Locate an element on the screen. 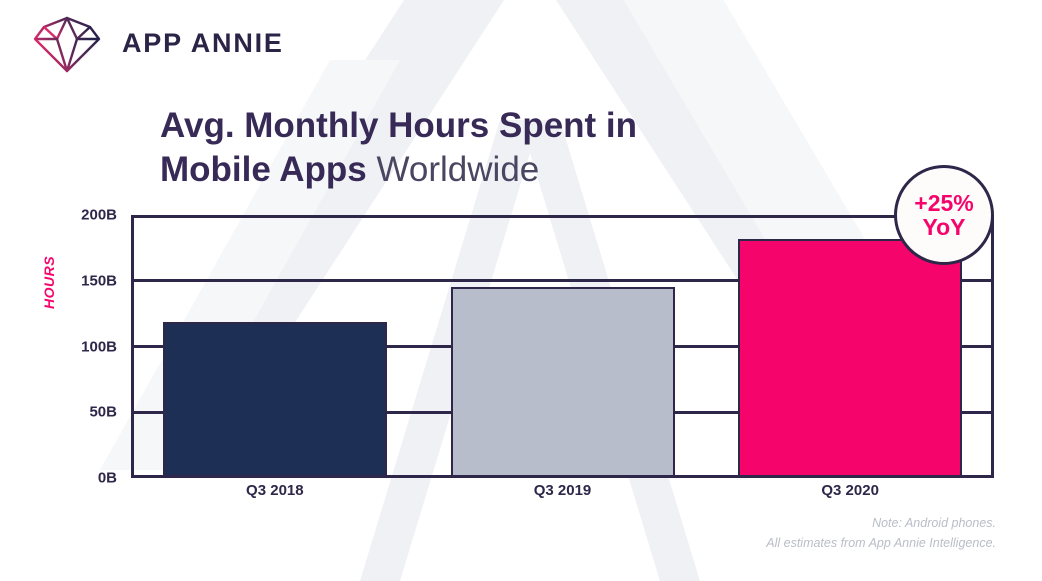 This screenshot has width=1042, height=581. title-line-2-bold: Mobile Apps is located at coordinates (263, 169).